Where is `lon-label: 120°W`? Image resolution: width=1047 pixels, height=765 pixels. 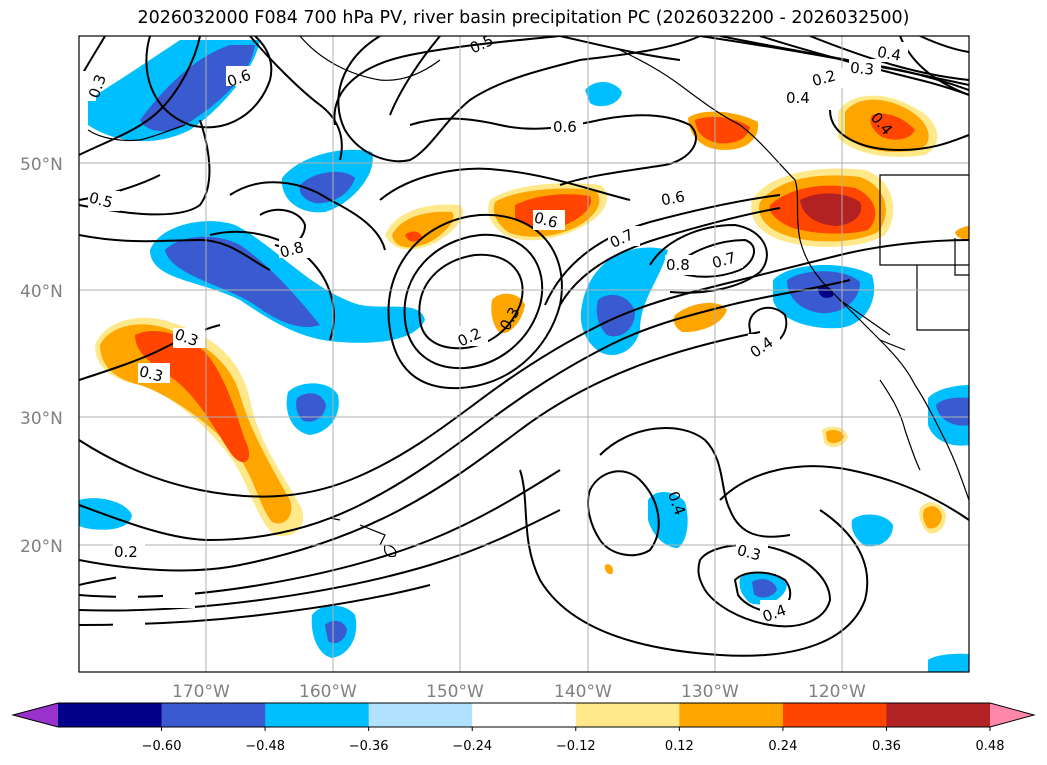 lon-label: 120°W is located at coordinates (837, 692).